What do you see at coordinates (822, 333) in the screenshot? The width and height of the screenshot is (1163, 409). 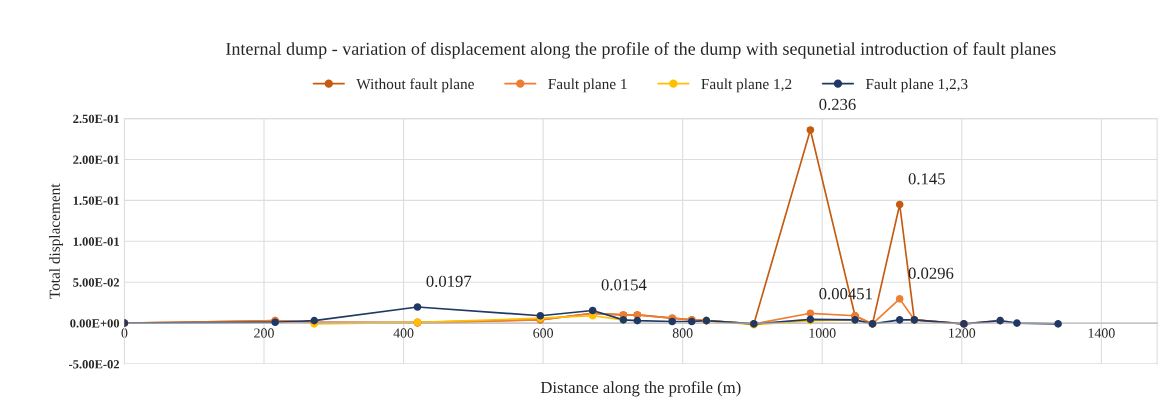 I see `x-tick-label: 1000` at bounding box center [822, 333].